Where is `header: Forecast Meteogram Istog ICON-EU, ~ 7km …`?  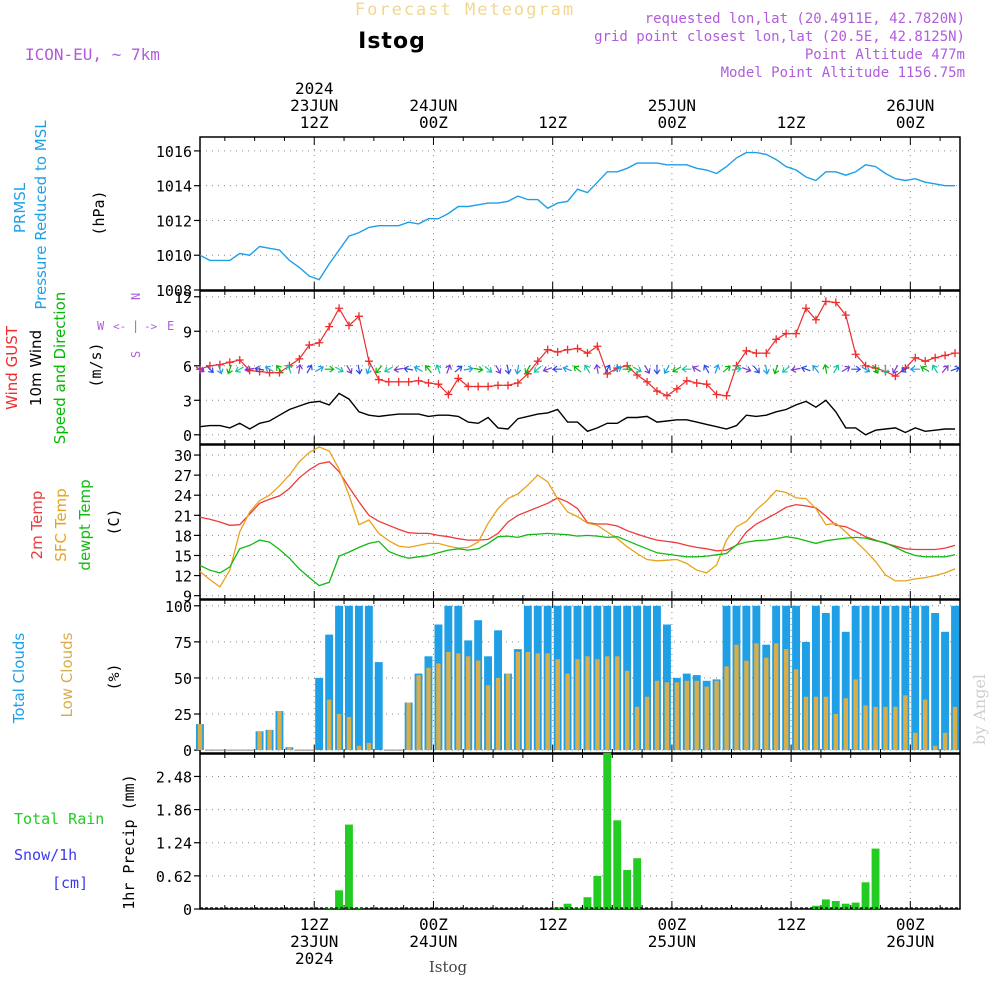
header: Forecast Meteogram Istog ICON-EU, ~ 7km … is located at coordinates (495, 40).